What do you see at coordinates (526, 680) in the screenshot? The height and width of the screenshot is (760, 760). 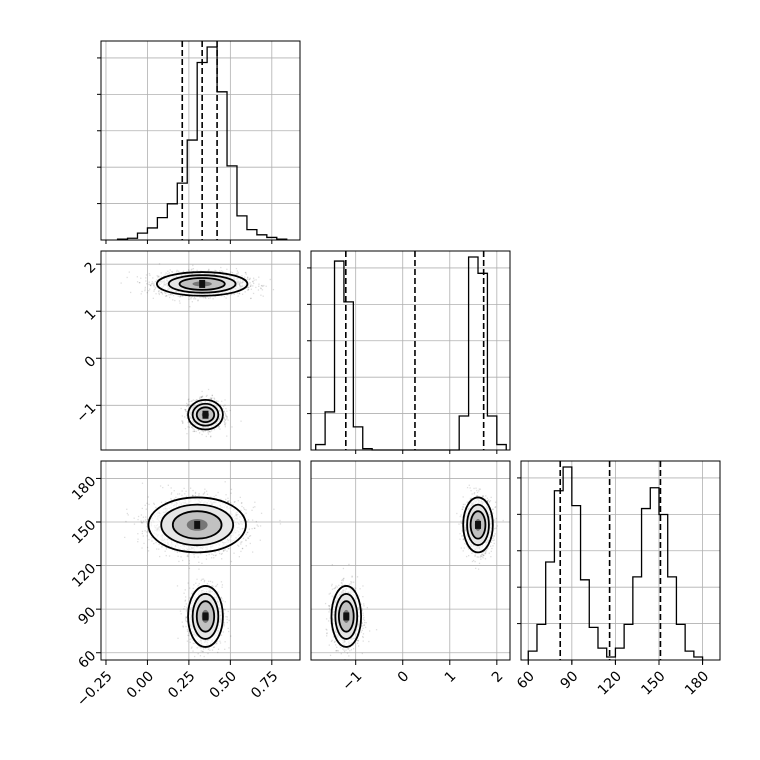 I see `xtick-label-2-0: 60` at bounding box center [526, 680].